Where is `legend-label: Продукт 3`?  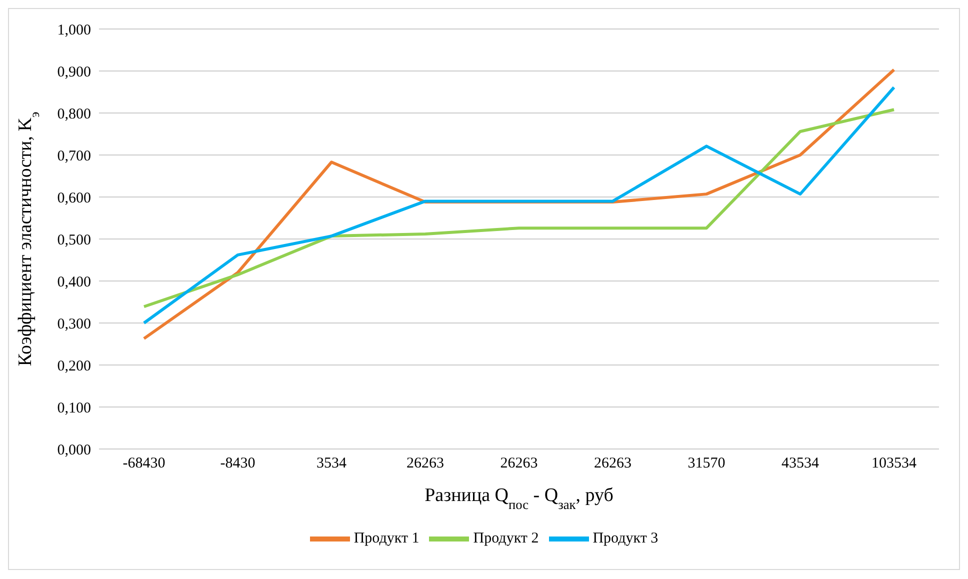
legend-label: Продукт 3 is located at coordinates (625, 538).